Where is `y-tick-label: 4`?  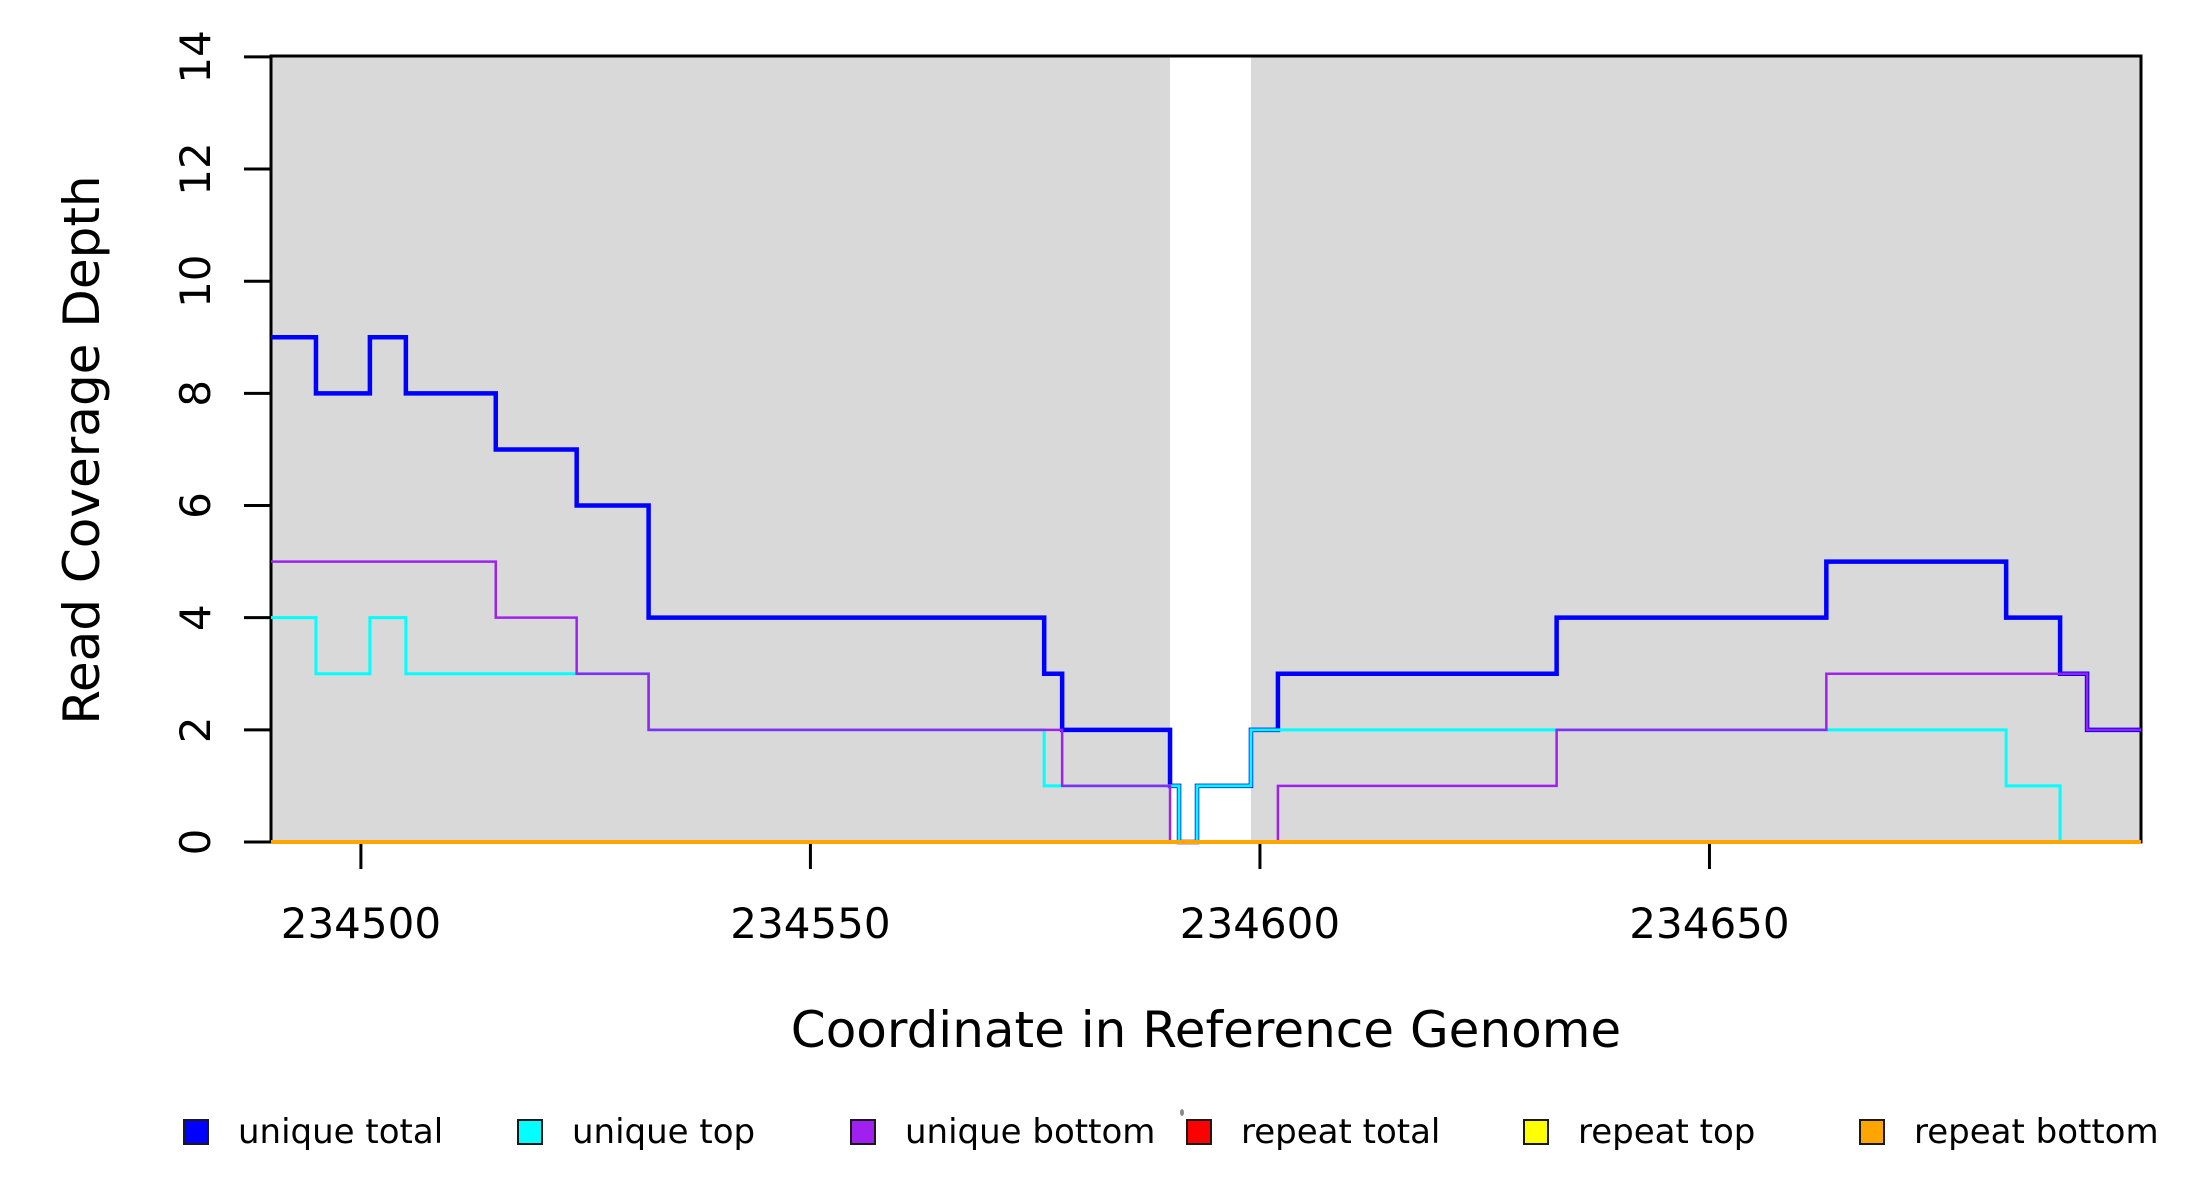
y-tick-label: 4 is located at coordinates (195, 617).